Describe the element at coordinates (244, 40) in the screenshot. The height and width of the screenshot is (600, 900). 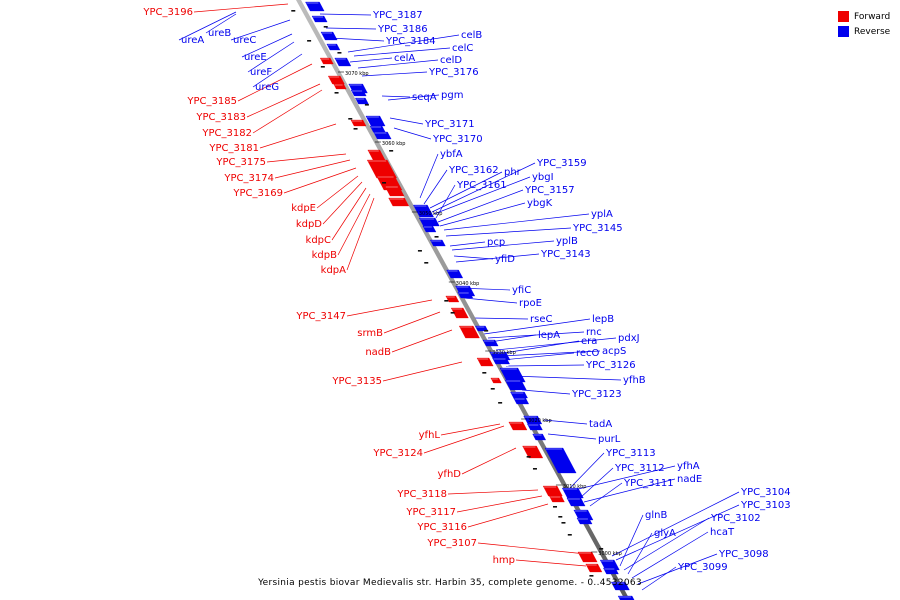
I see `reverse-gene-label: ureC` at that location.